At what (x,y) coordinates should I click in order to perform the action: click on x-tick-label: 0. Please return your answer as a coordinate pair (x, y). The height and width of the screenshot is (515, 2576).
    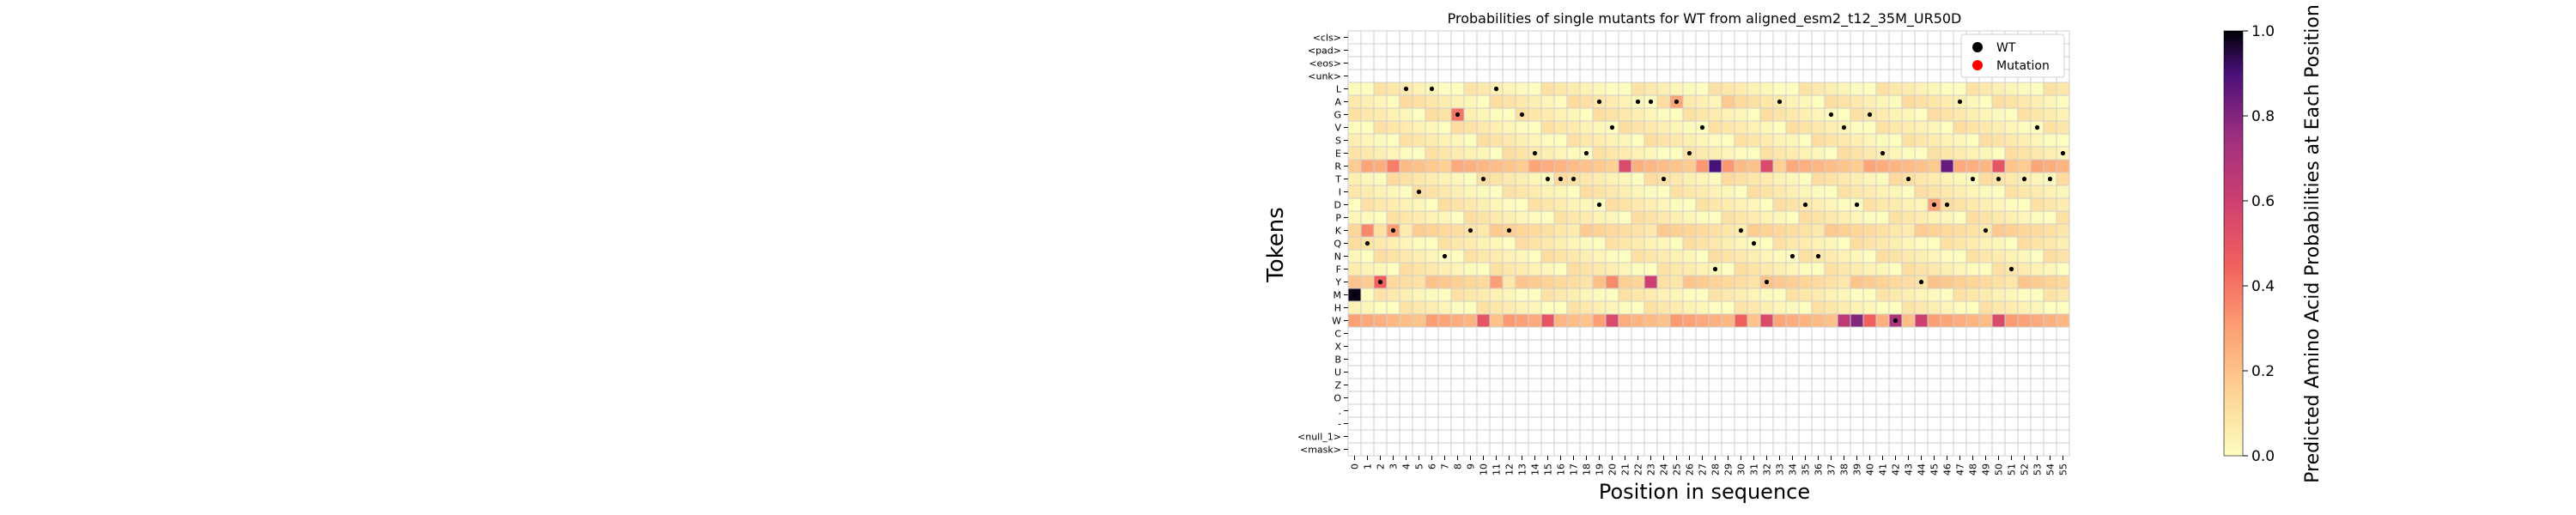
    Looking at the image, I should click on (1356, 467).